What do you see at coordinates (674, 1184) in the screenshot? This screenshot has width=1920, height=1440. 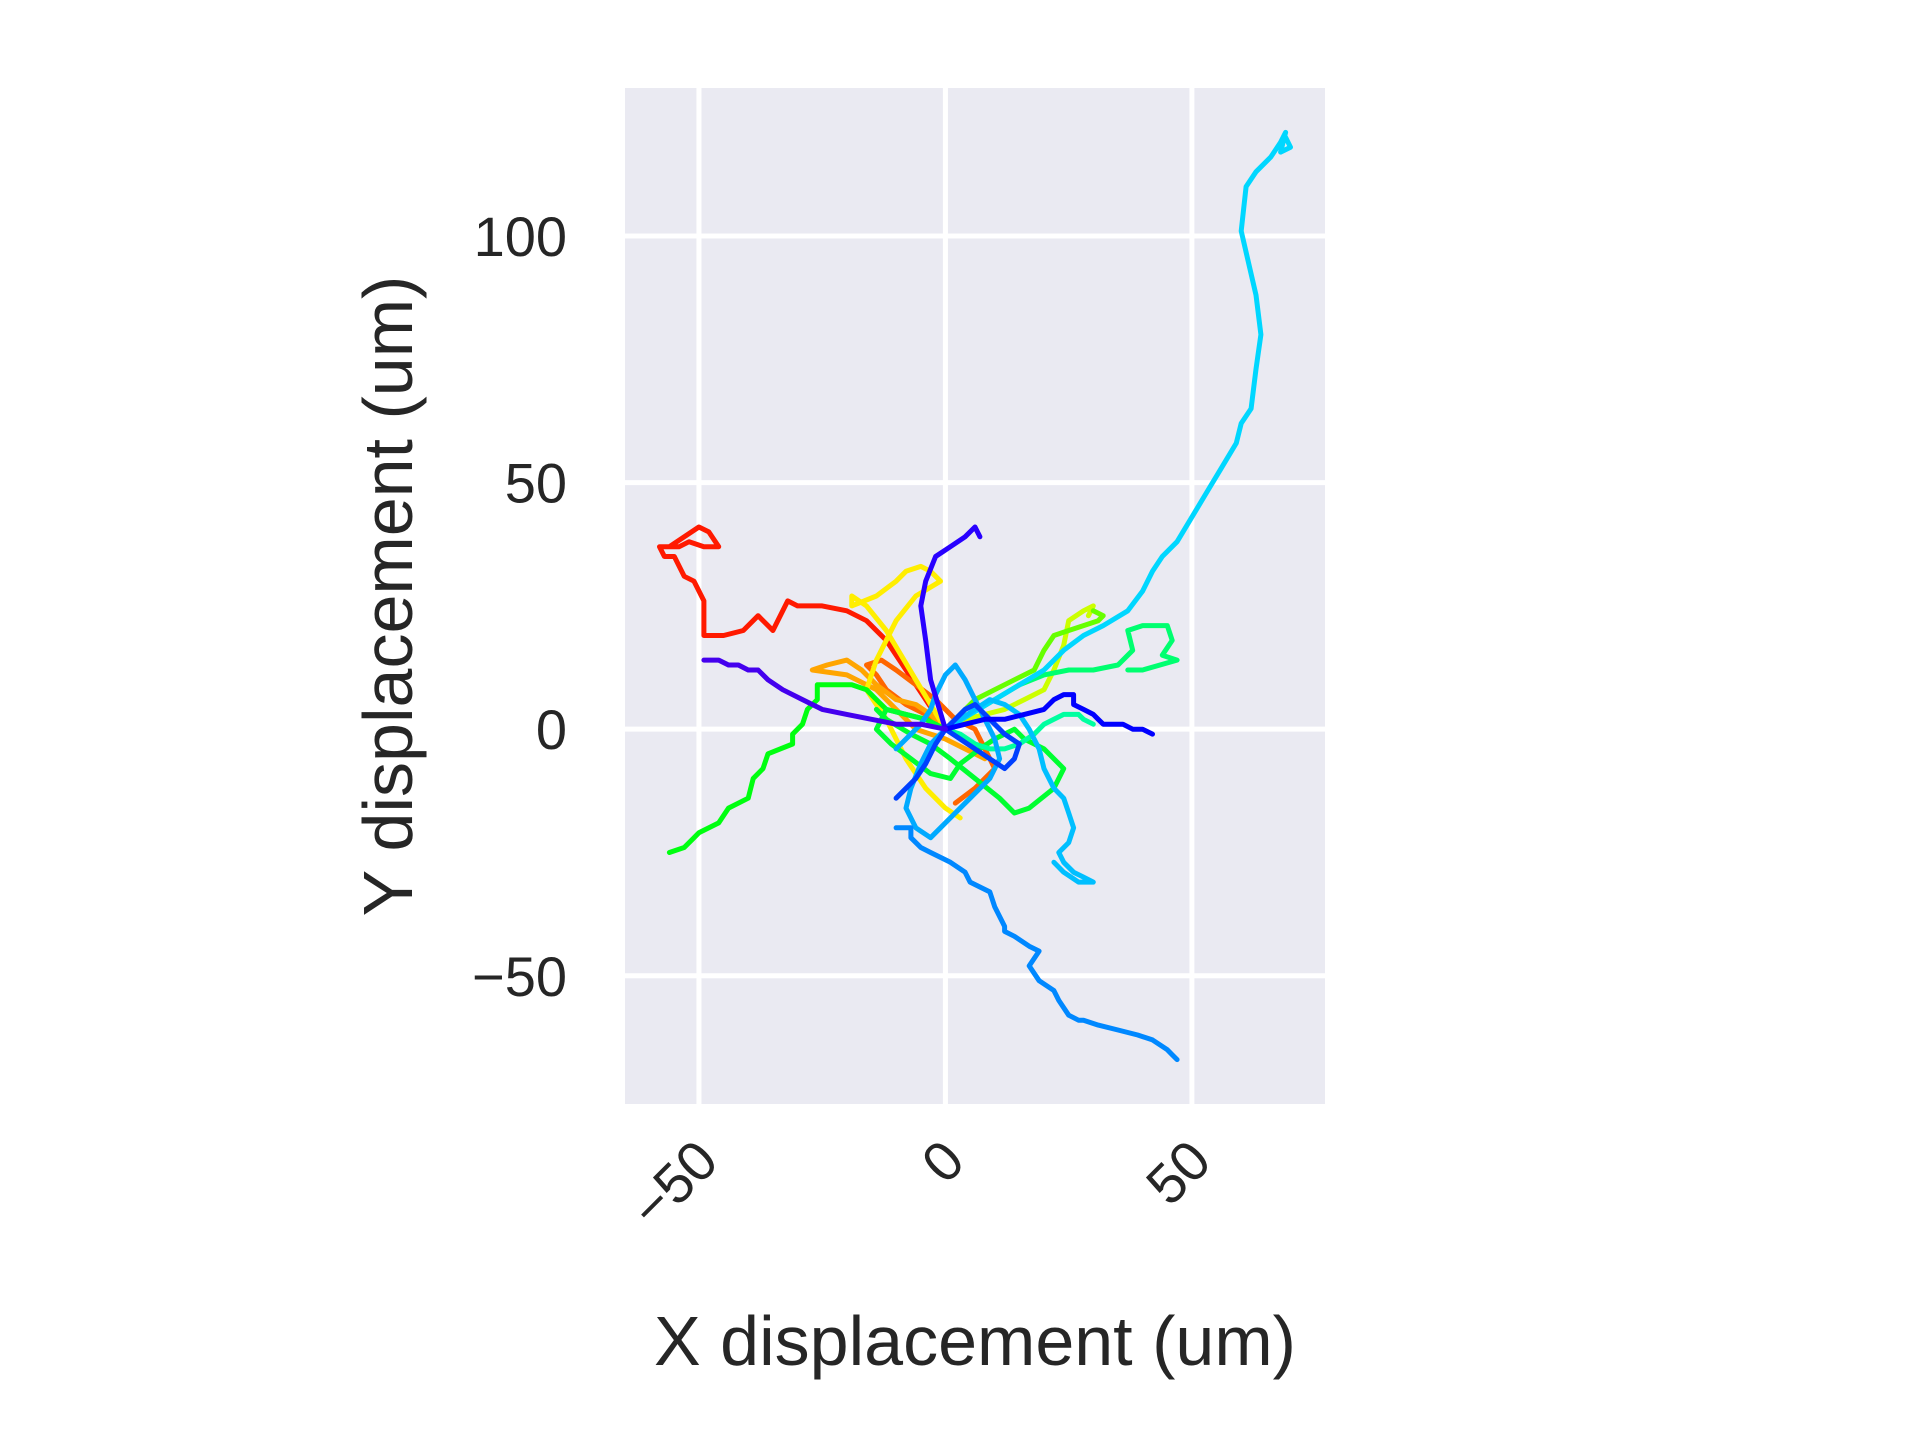 I see `x-tick-label: −50` at bounding box center [674, 1184].